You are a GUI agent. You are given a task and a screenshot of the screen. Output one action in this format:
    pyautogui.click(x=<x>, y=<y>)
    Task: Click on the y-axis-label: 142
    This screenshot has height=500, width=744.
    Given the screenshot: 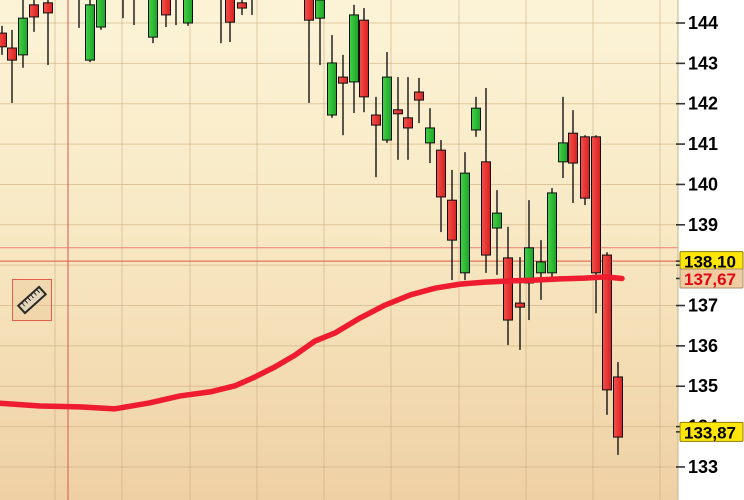 What is the action you would take?
    pyautogui.click(x=703, y=104)
    